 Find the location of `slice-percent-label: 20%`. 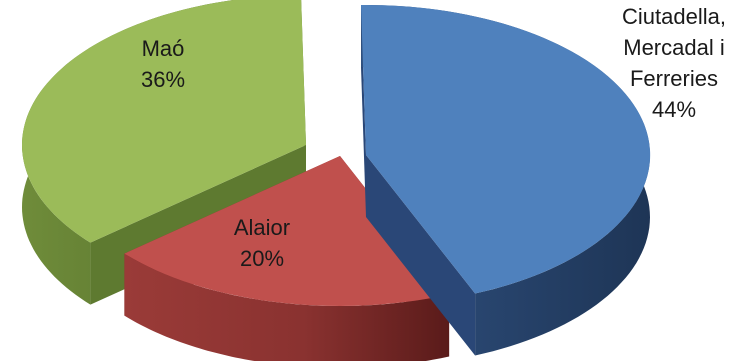

slice-percent-label: 20% is located at coordinates (262, 258).